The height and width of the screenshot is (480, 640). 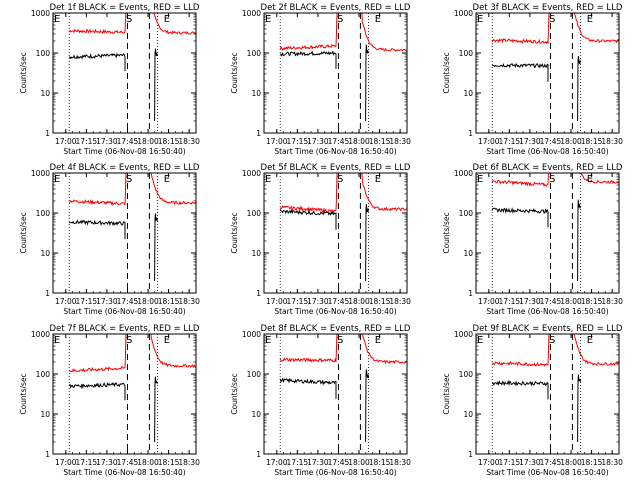 What do you see at coordinates (548, 8) in the screenshot?
I see `panel-title: Det 3f BLACK = Events, RED = LLD` at bounding box center [548, 8].